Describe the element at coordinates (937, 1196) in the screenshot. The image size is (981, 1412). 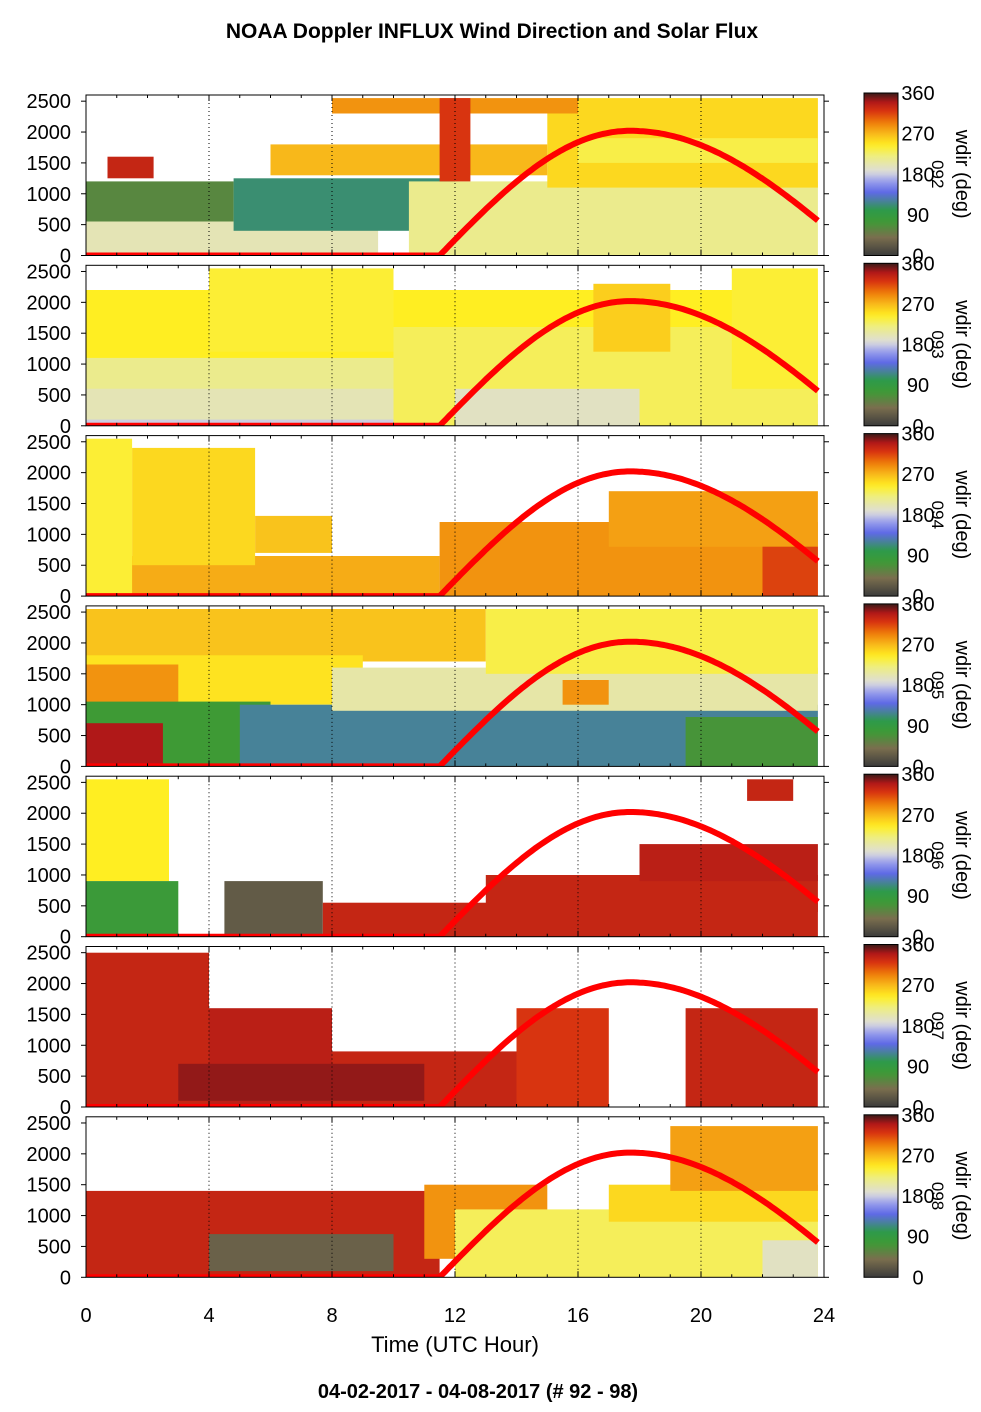
I see `day-label: 098` at that location.